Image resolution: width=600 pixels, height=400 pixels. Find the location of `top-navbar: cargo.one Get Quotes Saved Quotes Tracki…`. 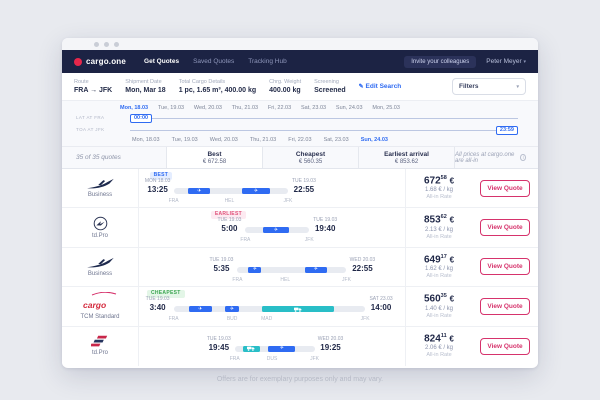

top-navbar: cargo.one Get Quotes Saved Quotes Tracki… is located at coordinates (300, 61).